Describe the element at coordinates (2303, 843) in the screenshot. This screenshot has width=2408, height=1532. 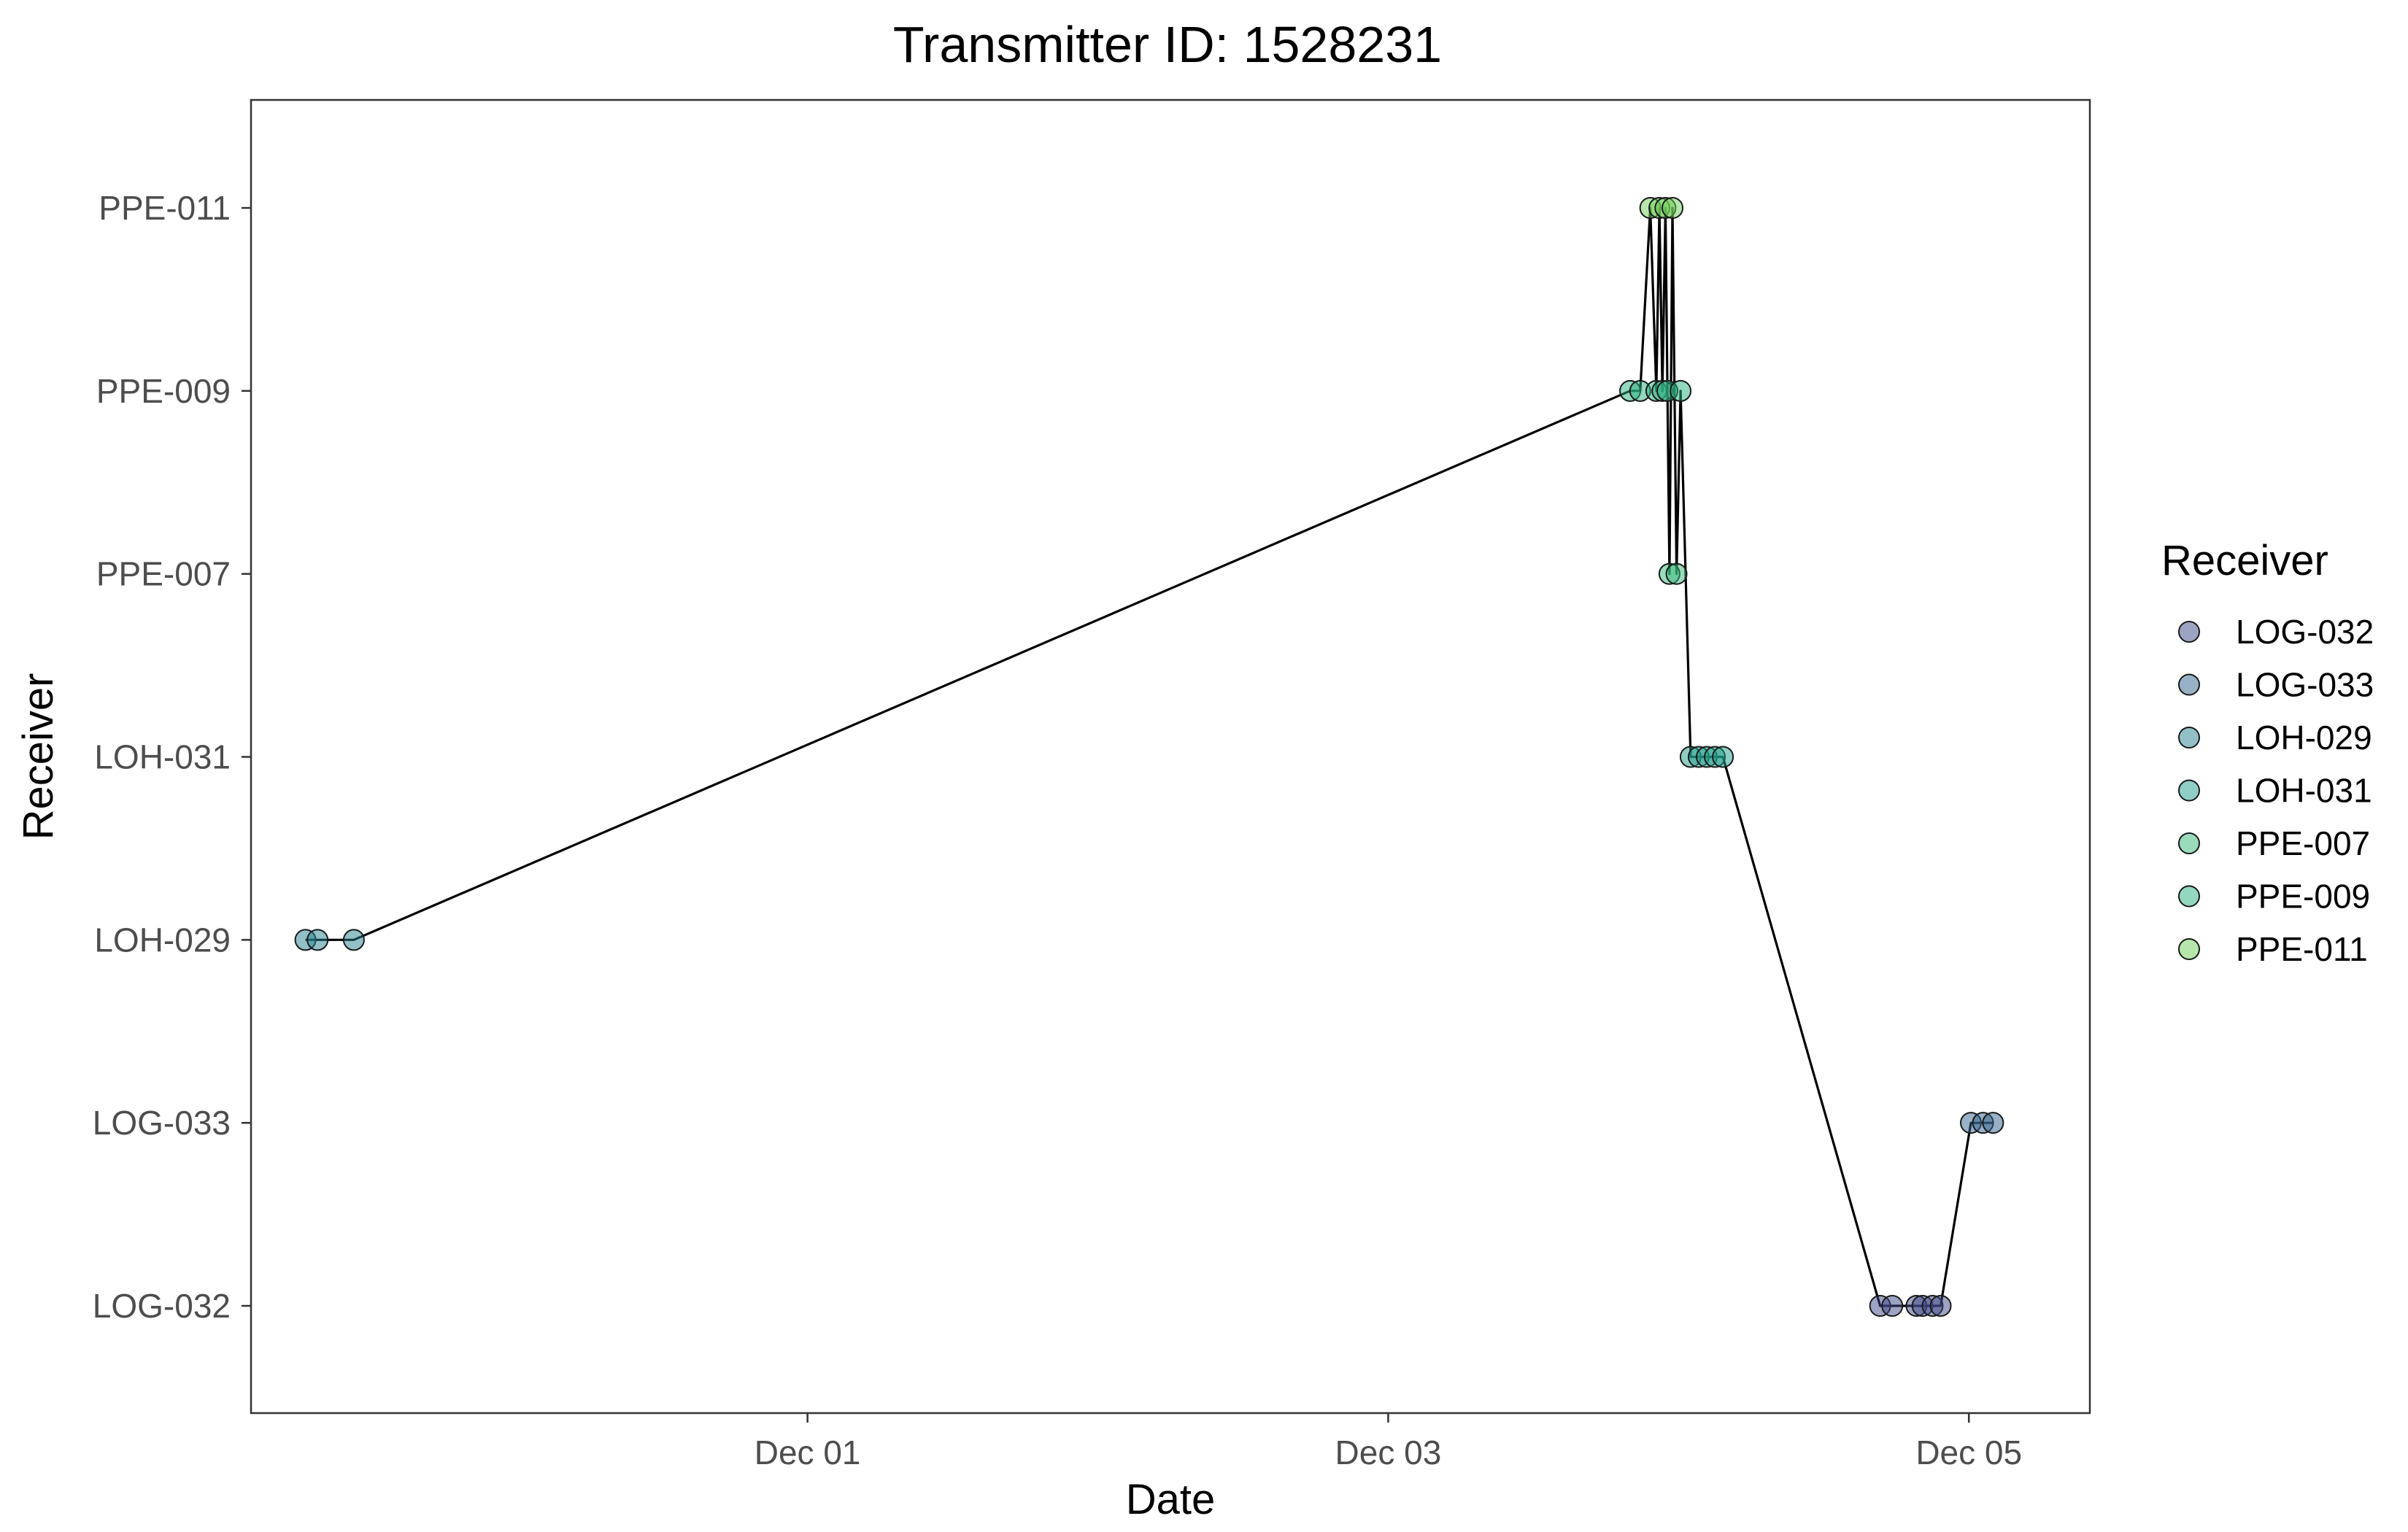
I see `legend-label: PPE-007` at that location.